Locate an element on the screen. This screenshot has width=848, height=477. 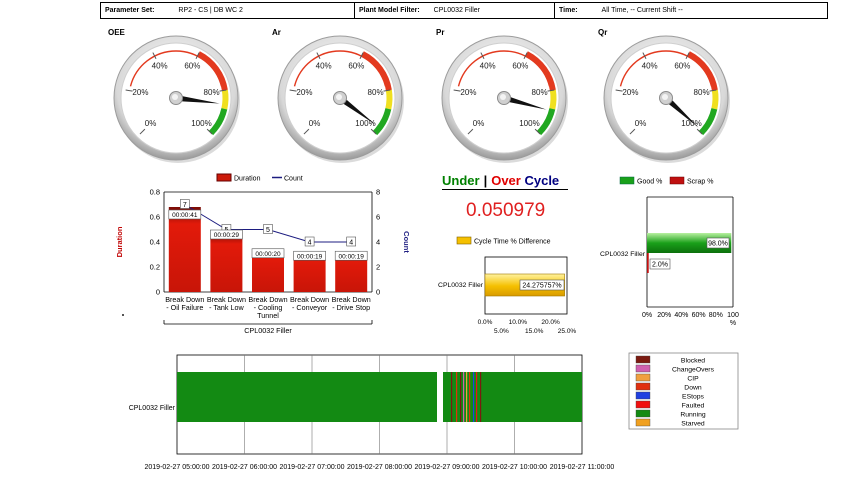
gauge-tick-label: 100% is located at coordinates (691, 123).